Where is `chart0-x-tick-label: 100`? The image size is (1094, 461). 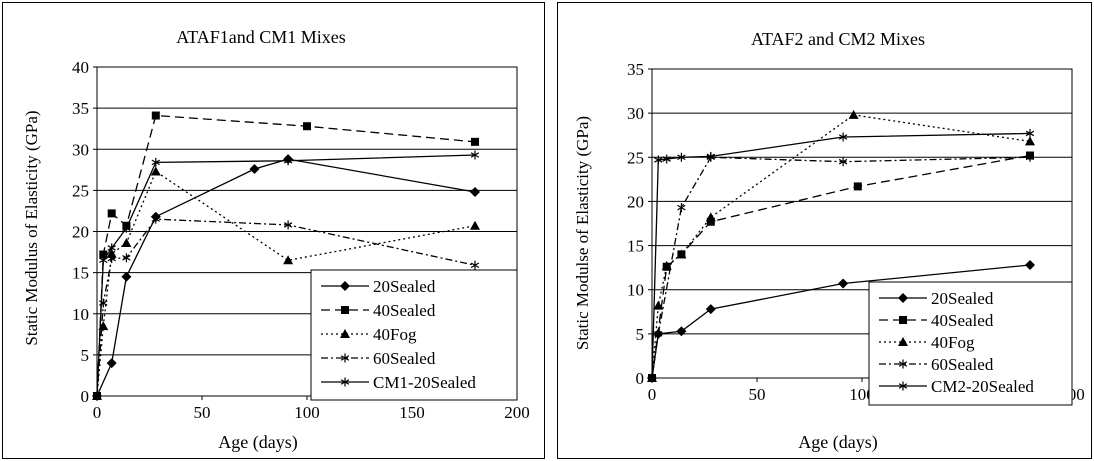 chart0-x-tick-label: 100 is located at coordinates (307, 412).